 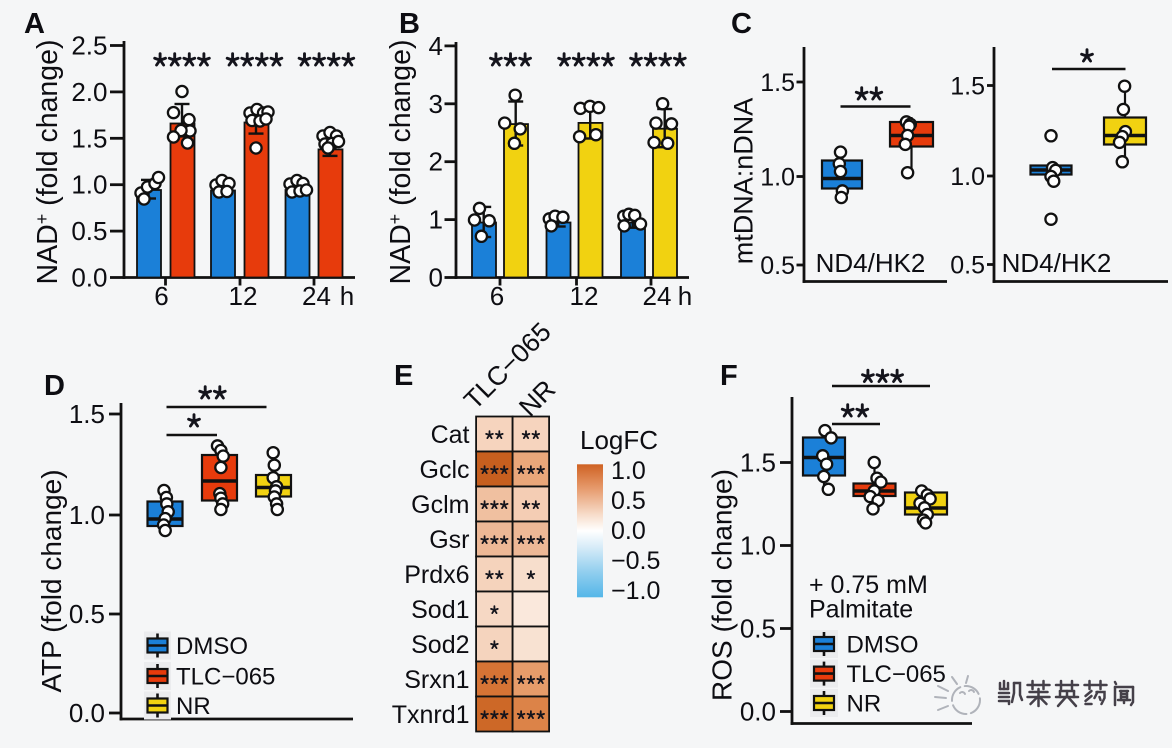 What do you see at coordinates (440, 645) in the screenshot?
I see `svg-text: Sod2` at bounding box center [440, 645].